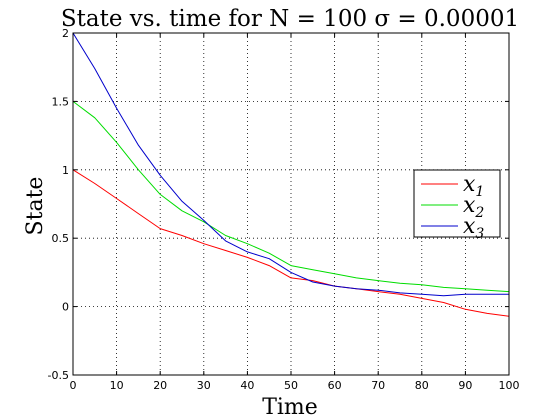 This screenshot has height=420, width=560. What do you see at coordinates (291, 385) in the screenshot?
I see `x-tick-label: 50` at bounding box center [291, 385].